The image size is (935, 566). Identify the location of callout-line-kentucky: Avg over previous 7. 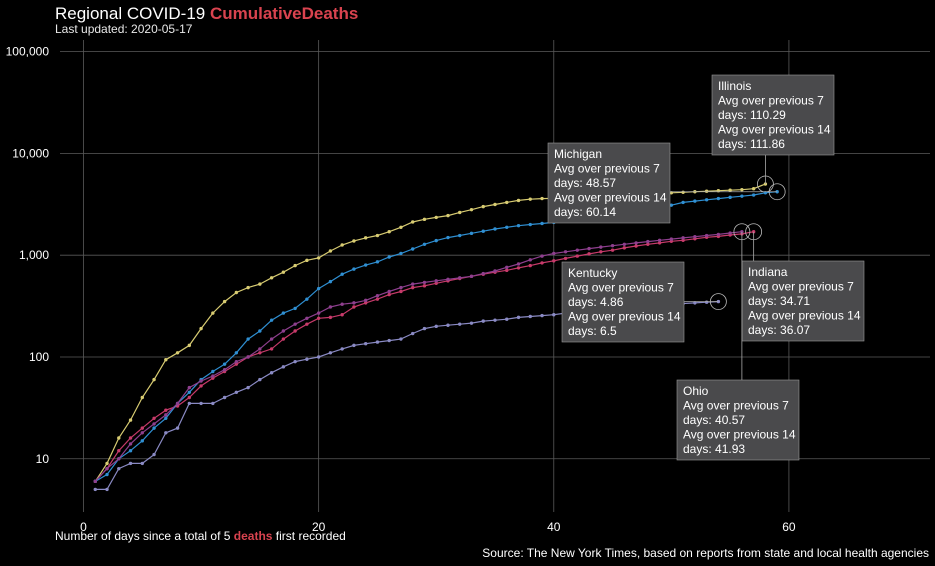
(621, 288).